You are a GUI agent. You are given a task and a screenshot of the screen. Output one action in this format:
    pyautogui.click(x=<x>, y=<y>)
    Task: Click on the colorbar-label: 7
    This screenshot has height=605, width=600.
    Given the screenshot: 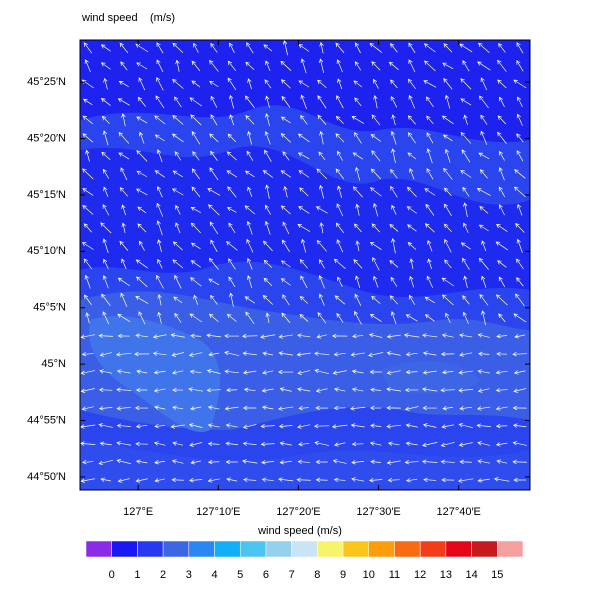 What is the action you would take?
    pyautogui.click(x=292, y=575)
    